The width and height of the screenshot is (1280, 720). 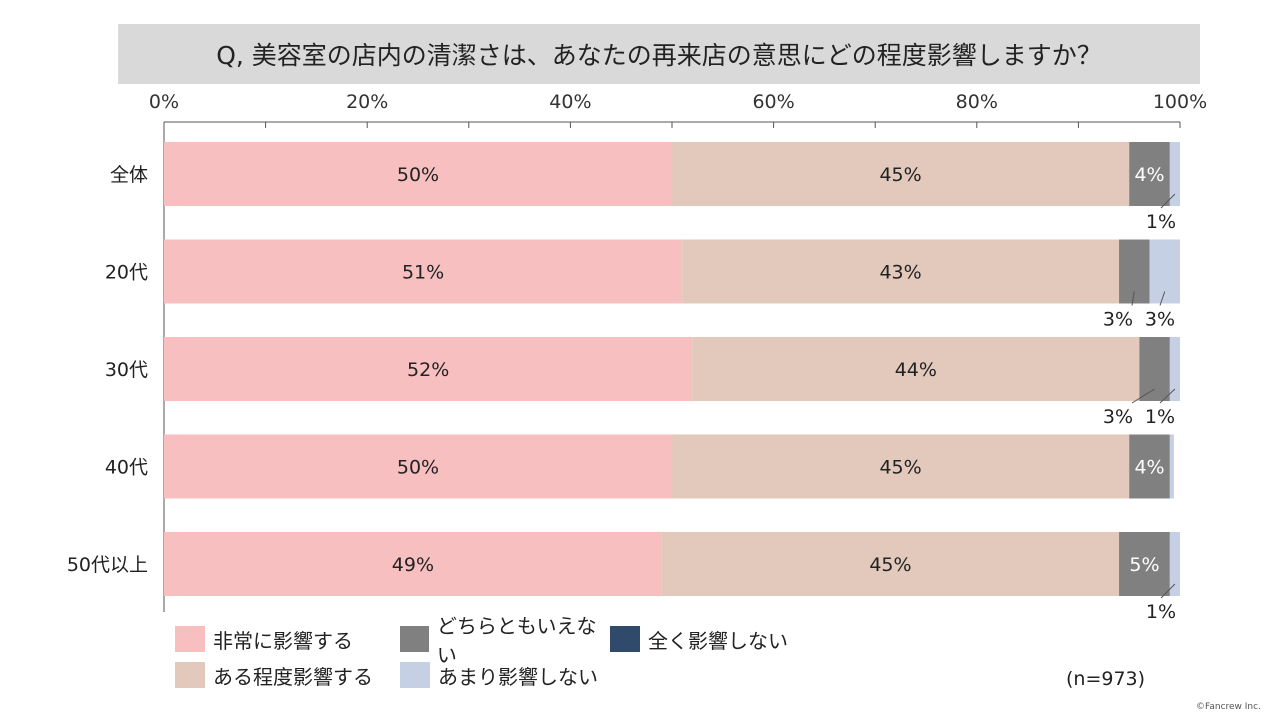 I want to click on legend-label: 全く影響しない, so click(x=718, y=640).